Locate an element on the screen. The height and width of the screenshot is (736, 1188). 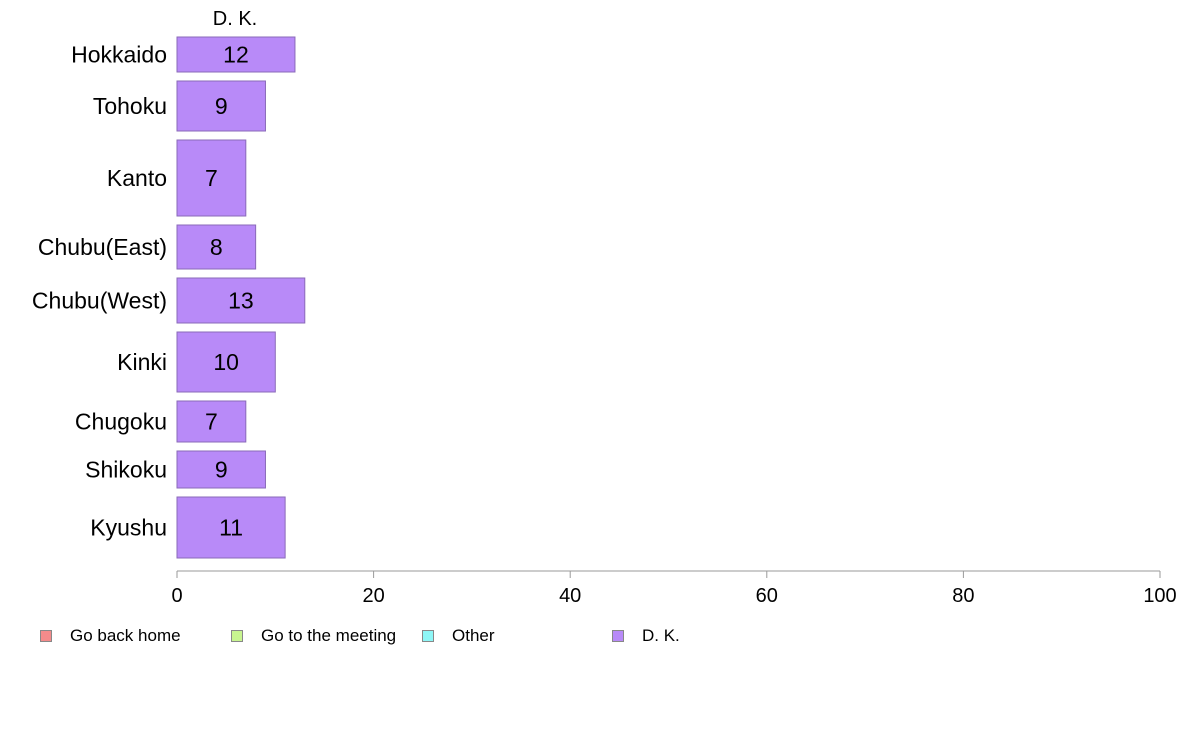
legend-item: Go back home is located at coordinates (110, 636).